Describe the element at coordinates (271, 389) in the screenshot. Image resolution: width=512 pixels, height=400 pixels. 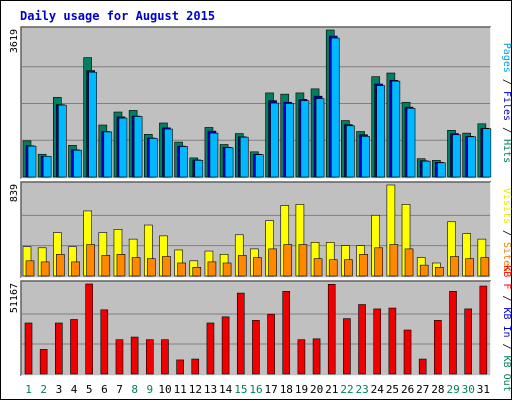
I see `day-label: 17` at that location.